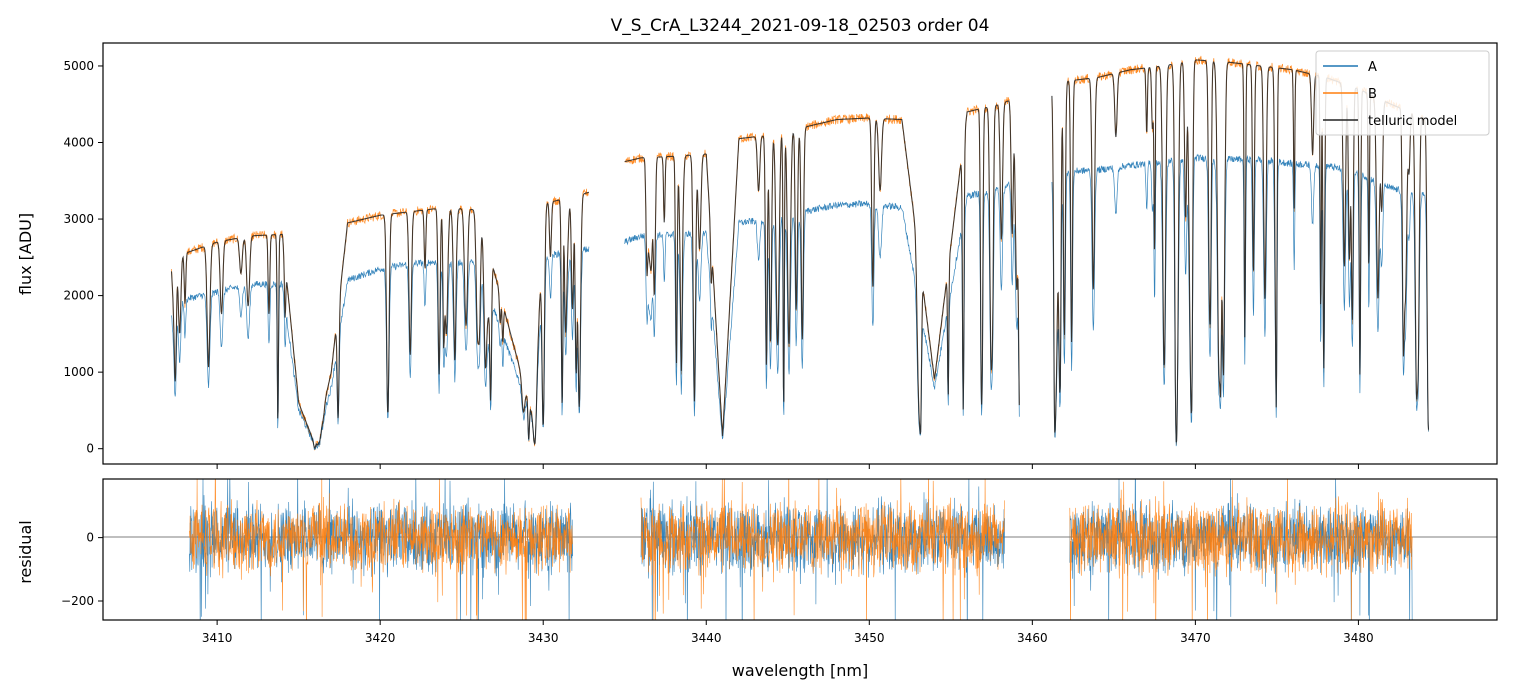 The image size is (1513, 696). What do you see at coordinates (78, 143) in the screenshot?
I see `top-y-tick-label: 4000` at bounding box center [78, 143].